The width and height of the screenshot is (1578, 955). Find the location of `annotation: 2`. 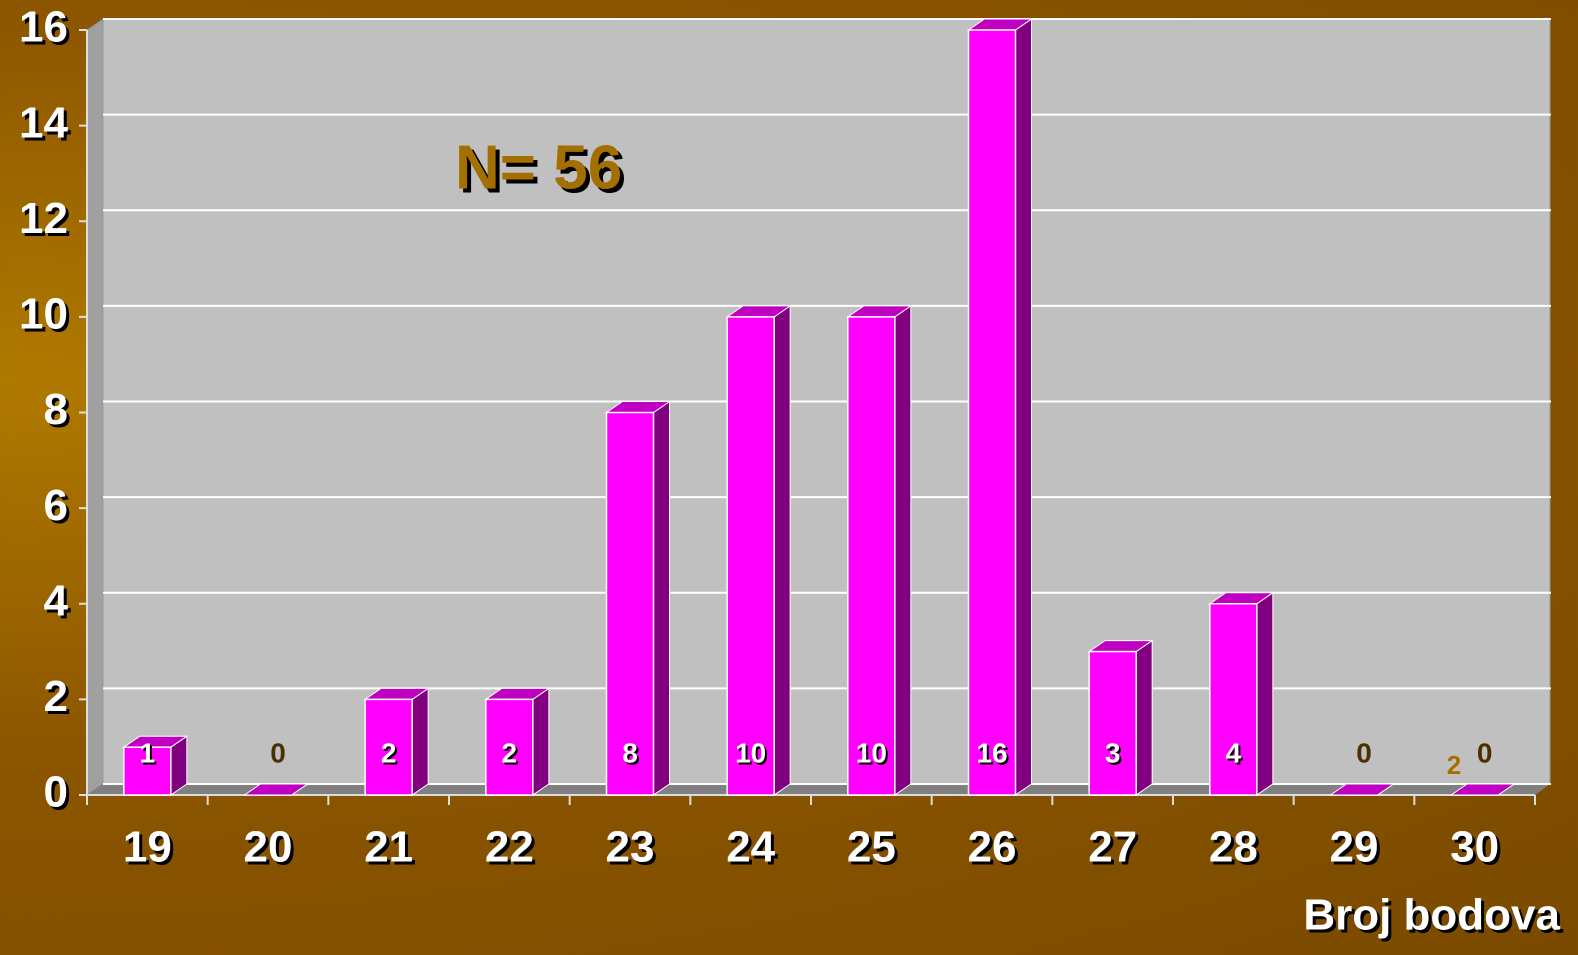

annotation: 2 is located at coordinates (1454, 765).